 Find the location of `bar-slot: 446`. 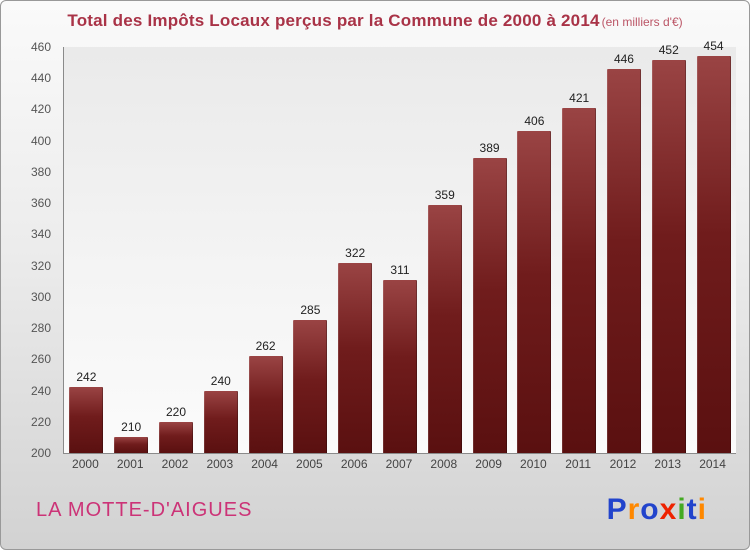

bar-slot: 446 is located at coordinates (624, 250).